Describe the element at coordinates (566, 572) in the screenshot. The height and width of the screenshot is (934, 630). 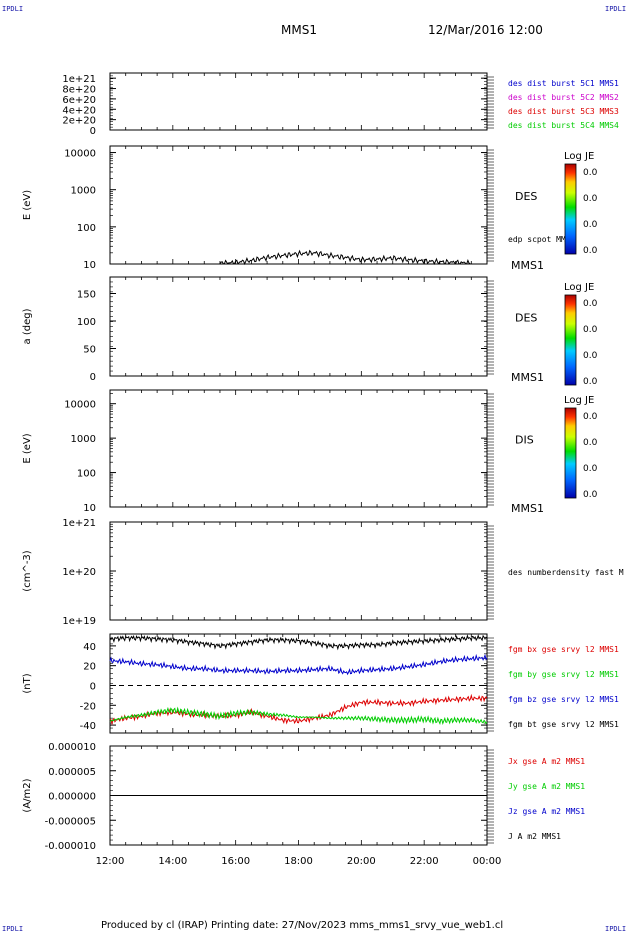
I see `legend-entry: des numberdensity fast M` at that location.